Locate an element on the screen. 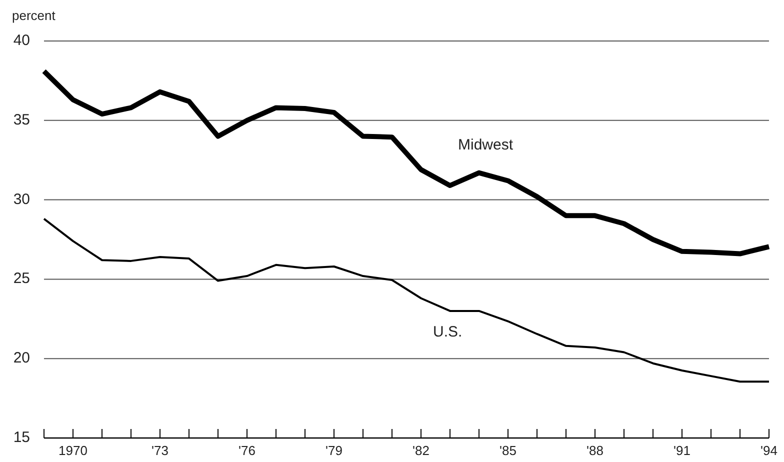  x-tick-label: '85 is located at coordinates (508, 450).